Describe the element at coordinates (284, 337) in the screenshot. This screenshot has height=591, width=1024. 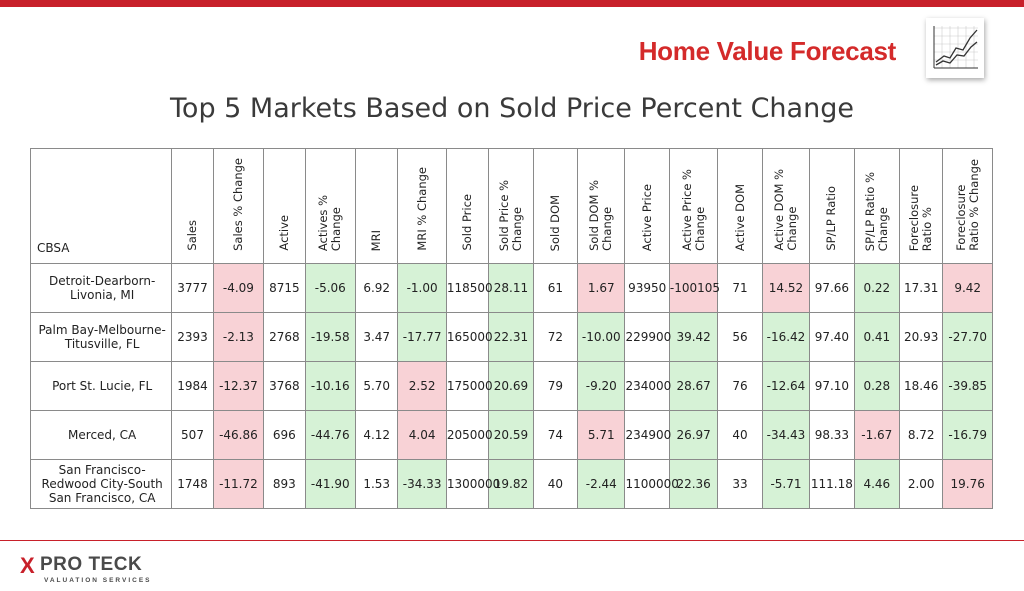
I see `table-cell: 2768` at that location.